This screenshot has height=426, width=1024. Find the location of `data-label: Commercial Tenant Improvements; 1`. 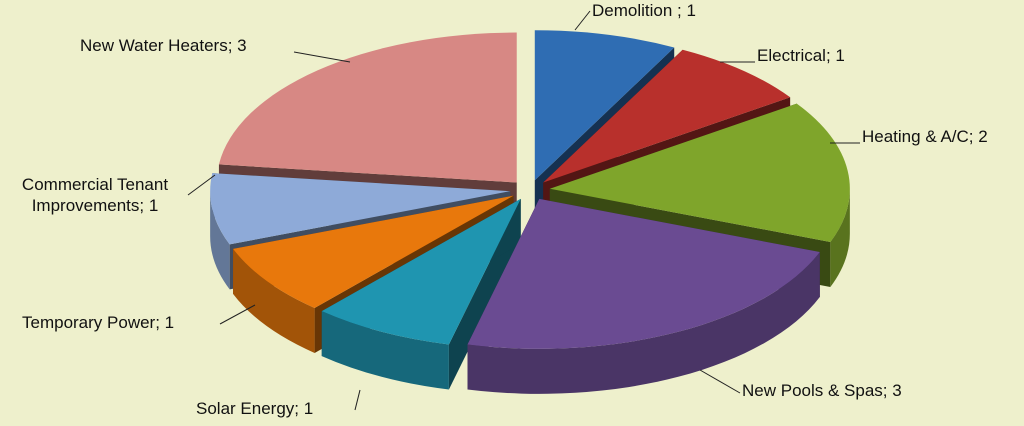

data-label: Commercial Tenant Improvements; 1 is located at coordinates (95, 195).